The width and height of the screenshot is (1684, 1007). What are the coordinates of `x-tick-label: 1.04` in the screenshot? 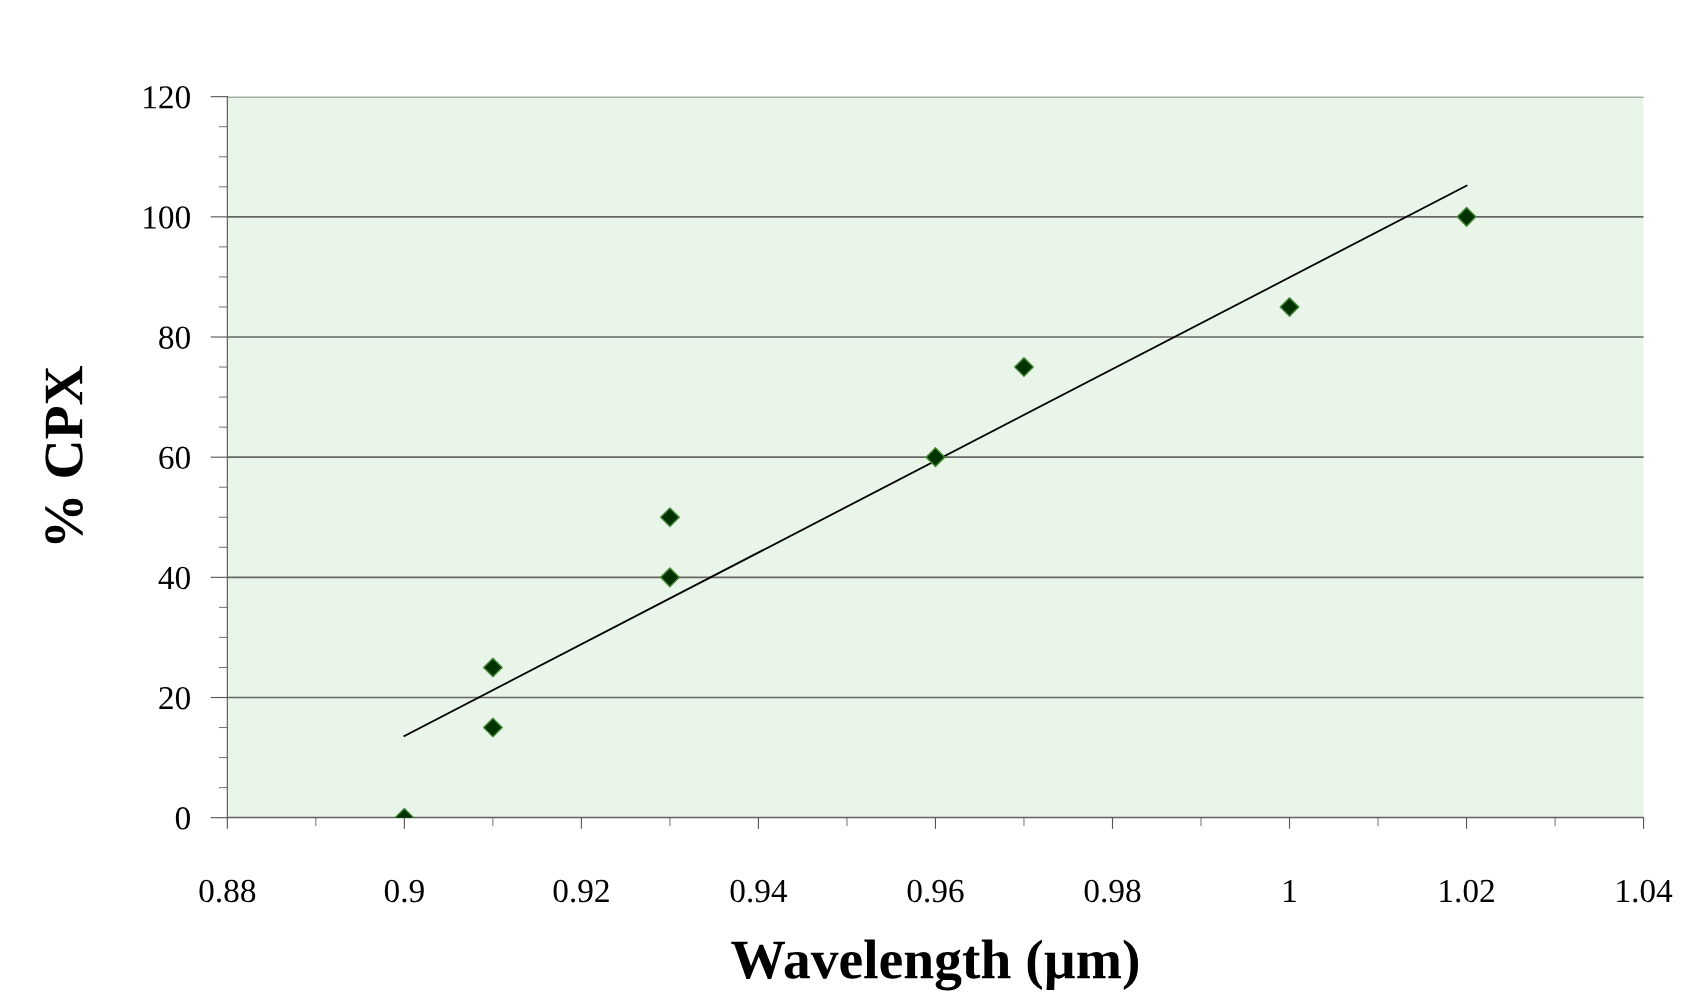 It's located at (1645, 891).